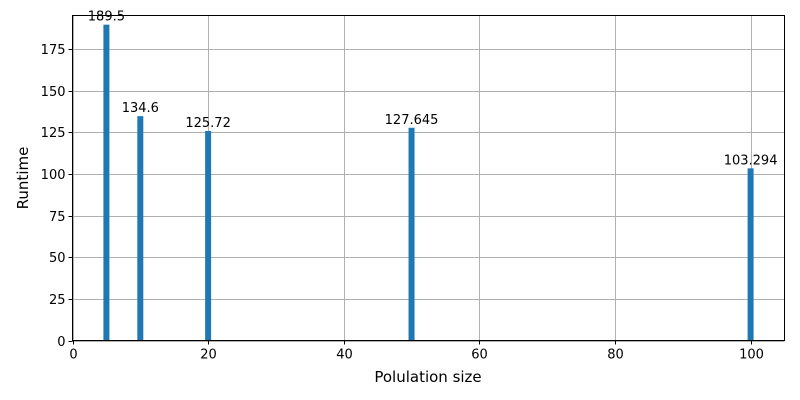 This screenshot has width=800, height=400. Describe the element at coordinates (57, 196) in the screenshot. I see `y-axis-ticks: 0 25 50 75 100 125 150 175` at that location.